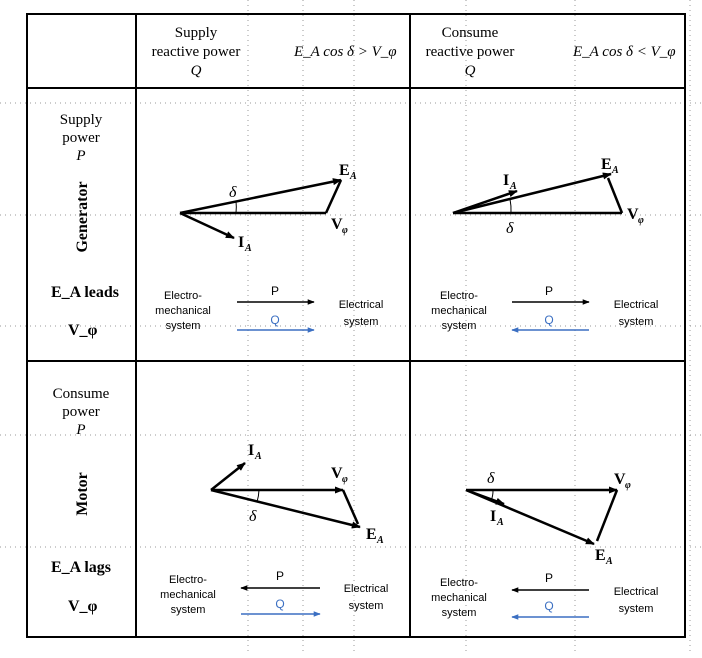 Image resolution: width=702 pixels, height=658 pixels. Describe the element at coordinates (491, 478) in the screenshot. I see `motor-consume-delta: δ` at that location.